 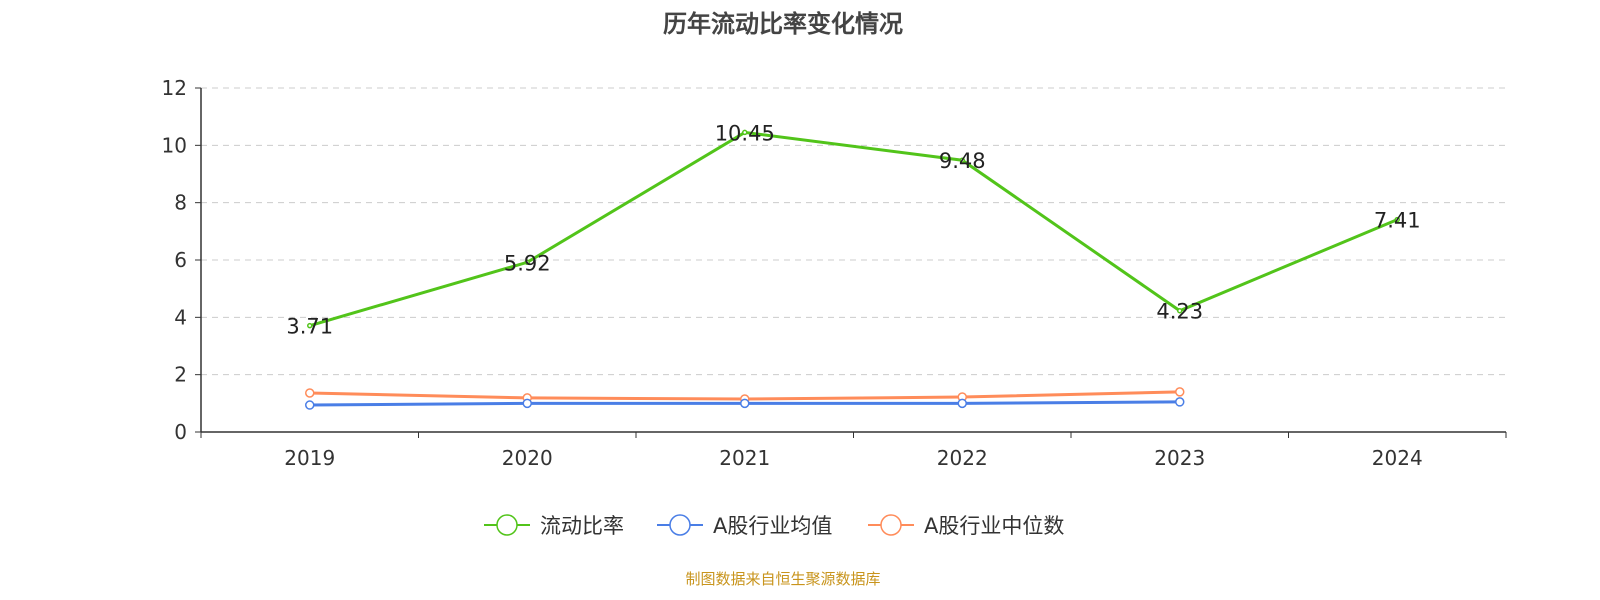 I want to click on x-tick-label: 2019, so click(x=309, y=458).